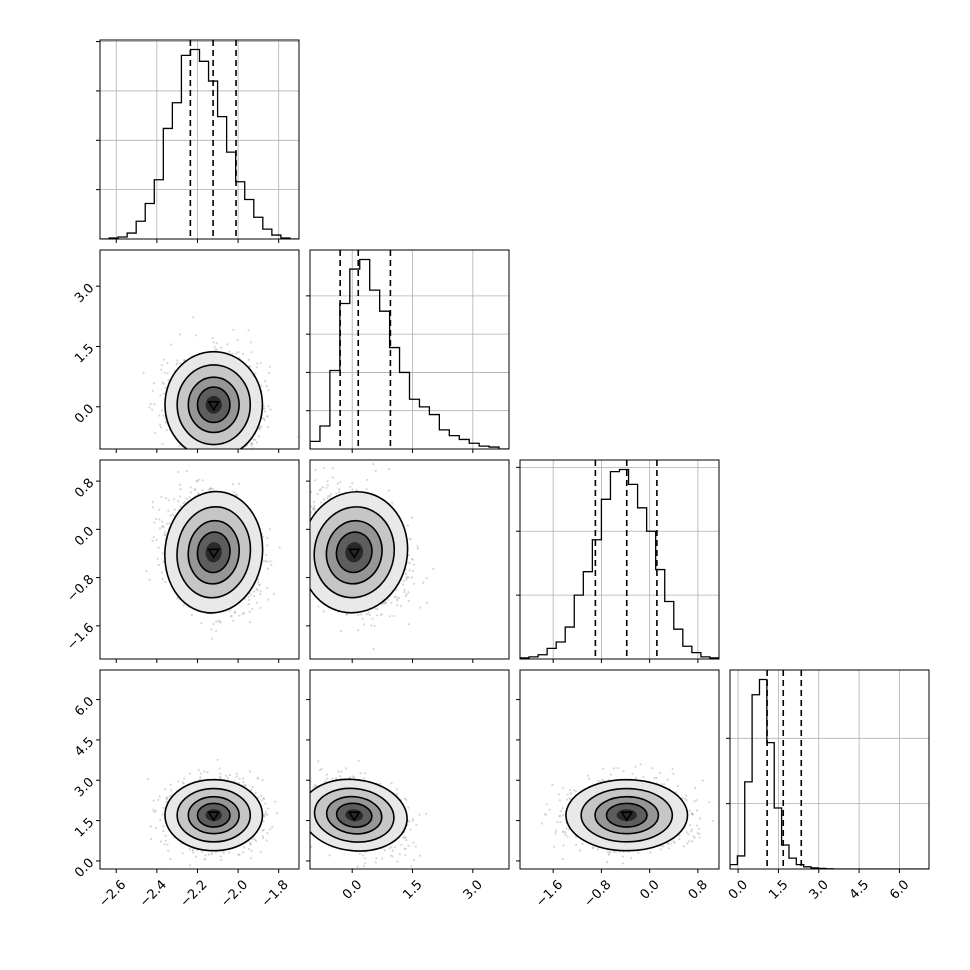  What do you see at coordinates (182, 561) in the screenshot?
I see `scatter-panel-2-0: −1.6−0.80.00.8` at bounding box center [182, 561].